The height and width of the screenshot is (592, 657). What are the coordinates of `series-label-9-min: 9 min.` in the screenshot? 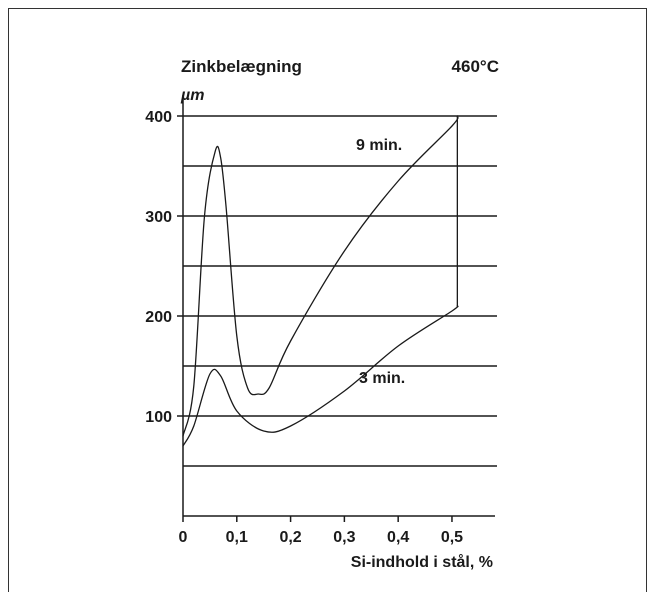 It's located at (379, 145).